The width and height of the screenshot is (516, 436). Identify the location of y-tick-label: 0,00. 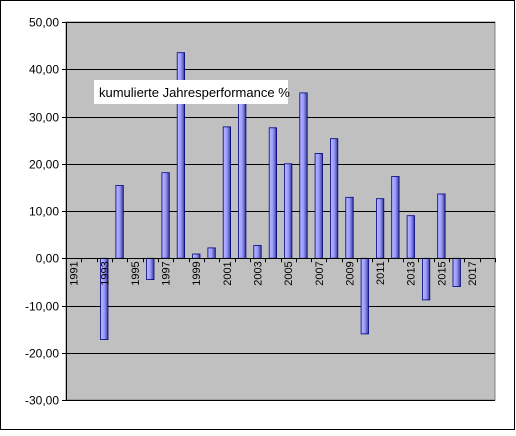
(48, 259).